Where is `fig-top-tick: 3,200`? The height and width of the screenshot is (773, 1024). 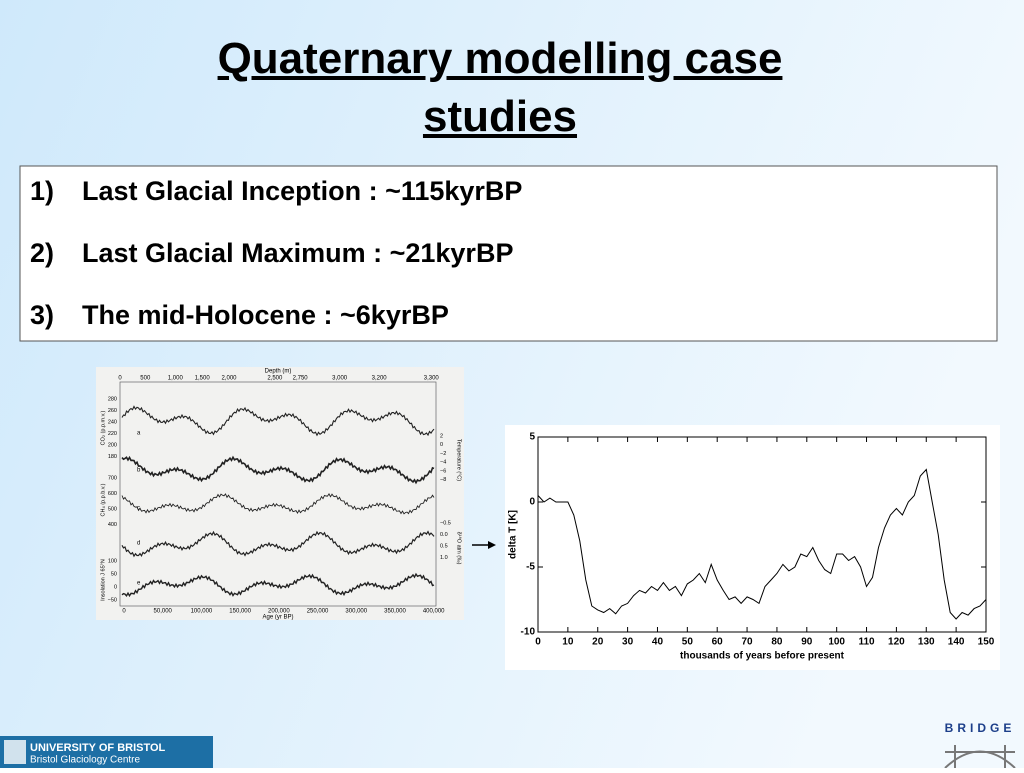 fig-top-tick: 3,200 is located at coordinates (380, 379).